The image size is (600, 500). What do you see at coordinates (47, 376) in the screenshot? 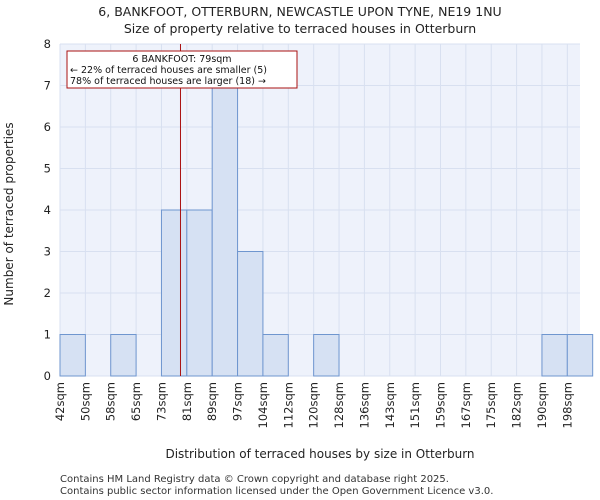
I see `y-tick-label: 0` at bounding box center [47, 376].